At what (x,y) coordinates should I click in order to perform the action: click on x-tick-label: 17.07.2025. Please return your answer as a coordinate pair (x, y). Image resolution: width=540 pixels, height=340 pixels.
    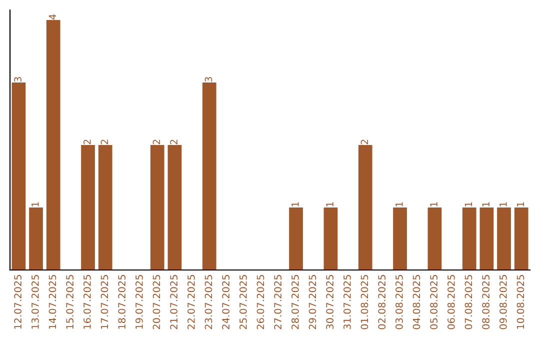
    Looking at the image, I should click on (104, 302).